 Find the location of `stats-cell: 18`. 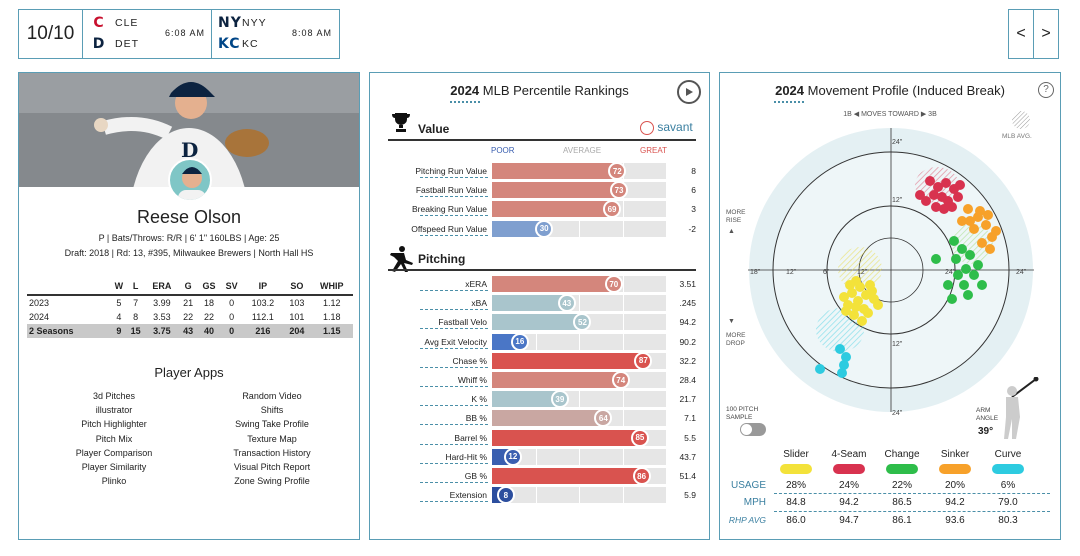

stats-cell: 18 is located at coordinates (208, 303).